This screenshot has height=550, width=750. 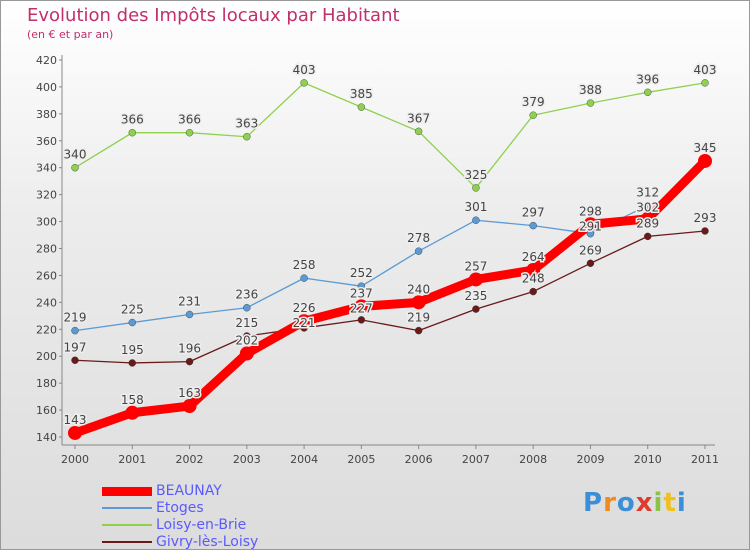 I want to click on legend-item: Etoges, so click(x=153, y=508).